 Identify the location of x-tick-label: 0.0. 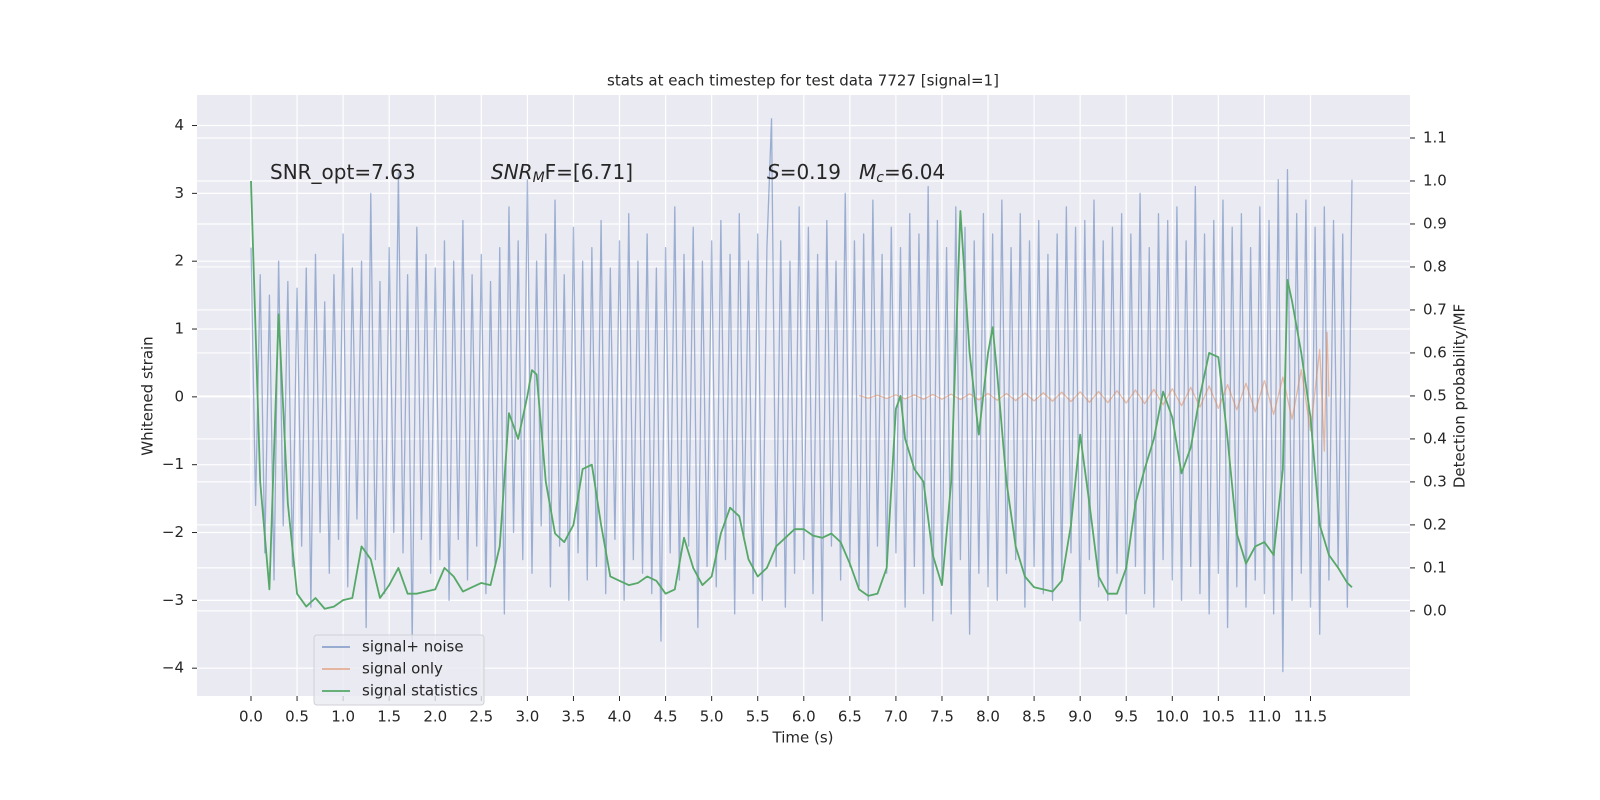
(251, 717).